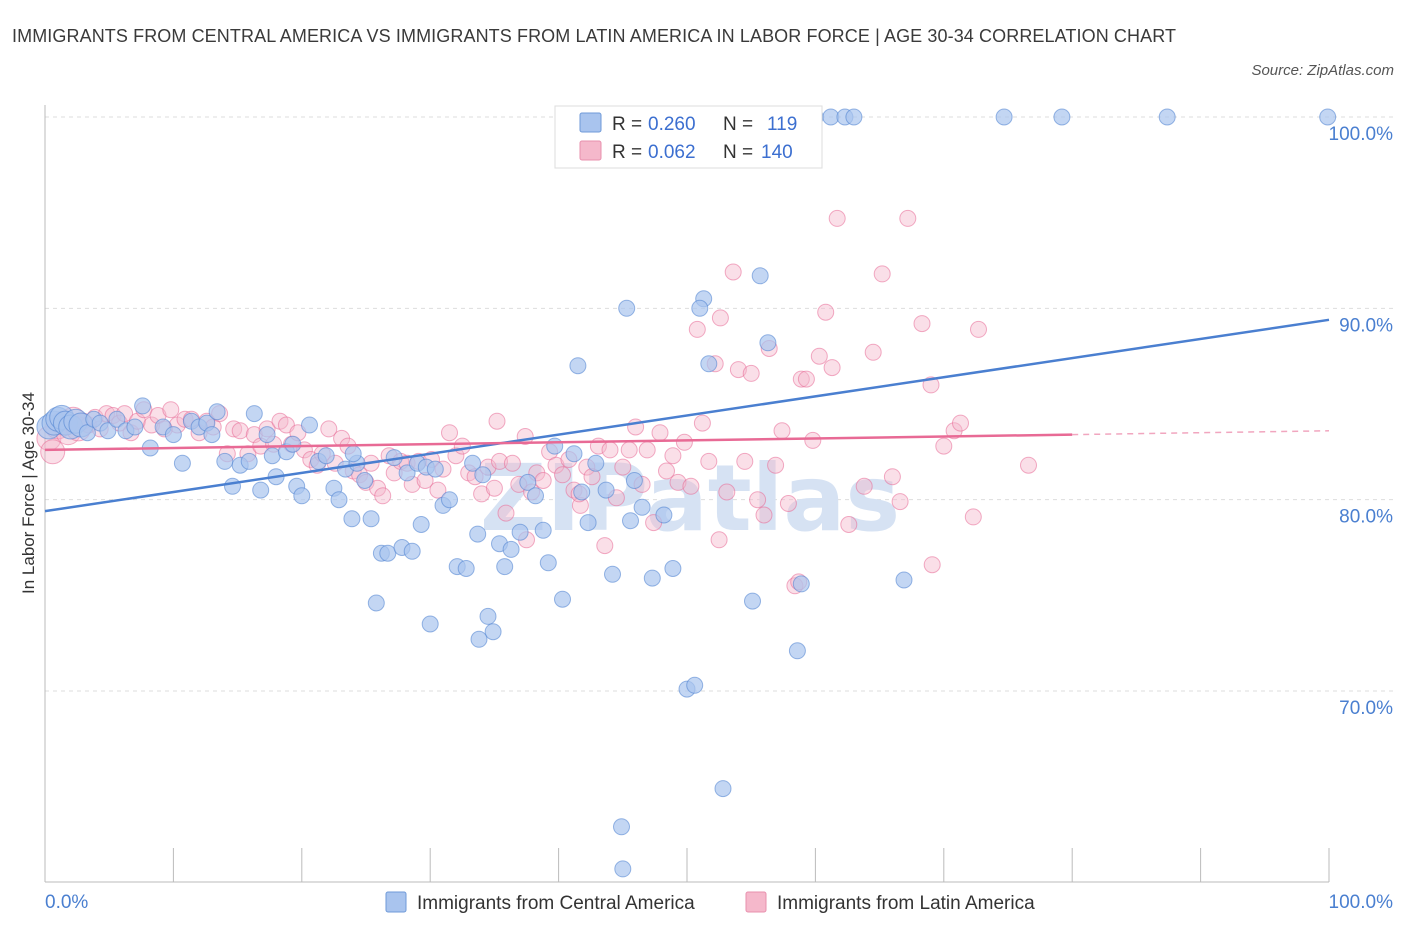 The height and width of the screenshot is (930, 1406). I want to click on x-tick-label-max: 100.0%, so click(1361, 902).